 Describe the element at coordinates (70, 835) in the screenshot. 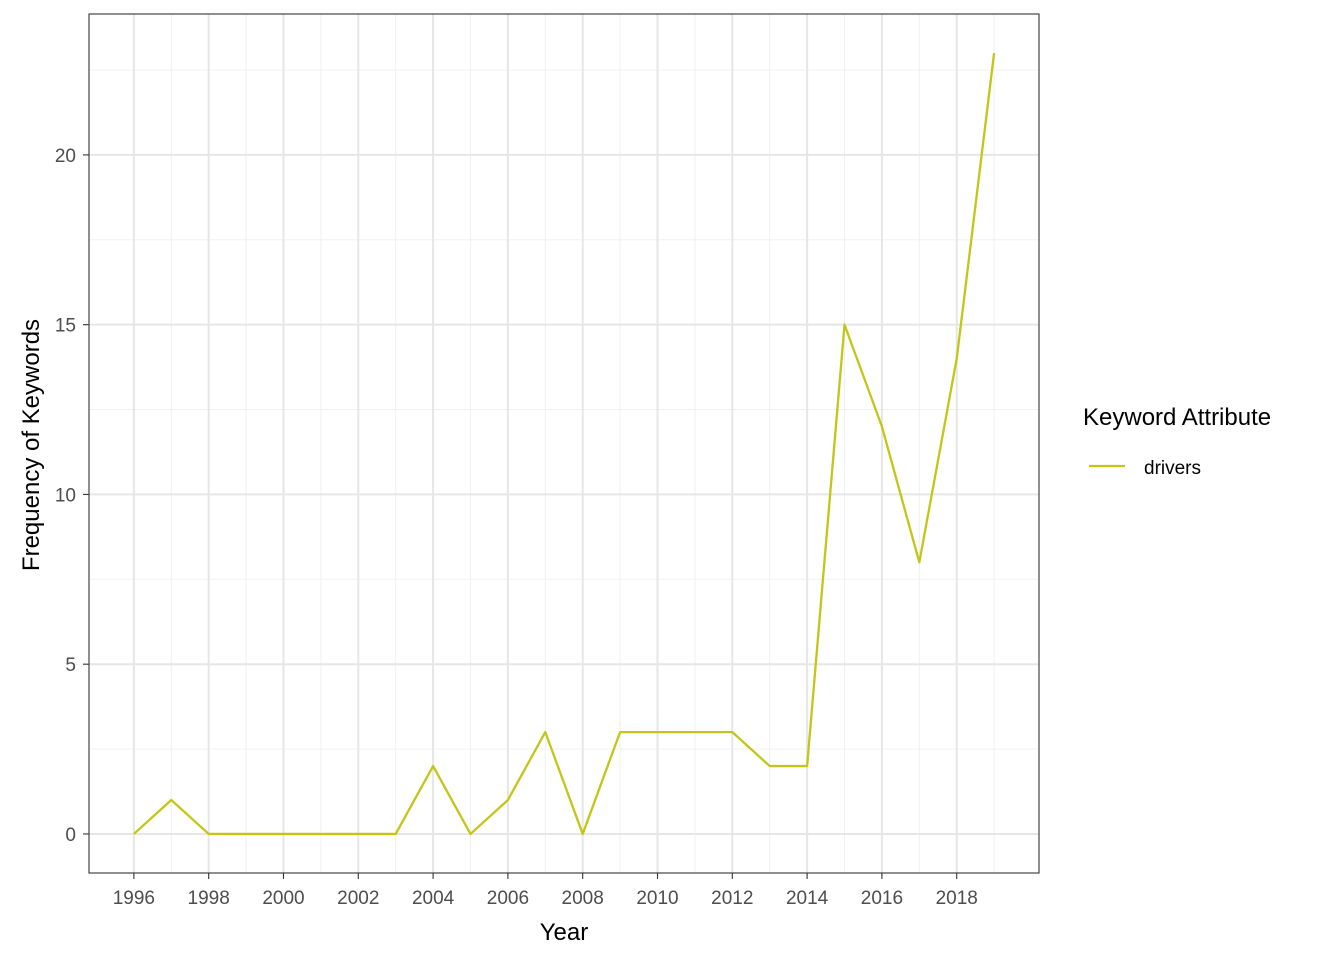

I see `y-tick-label: 0` at that location.